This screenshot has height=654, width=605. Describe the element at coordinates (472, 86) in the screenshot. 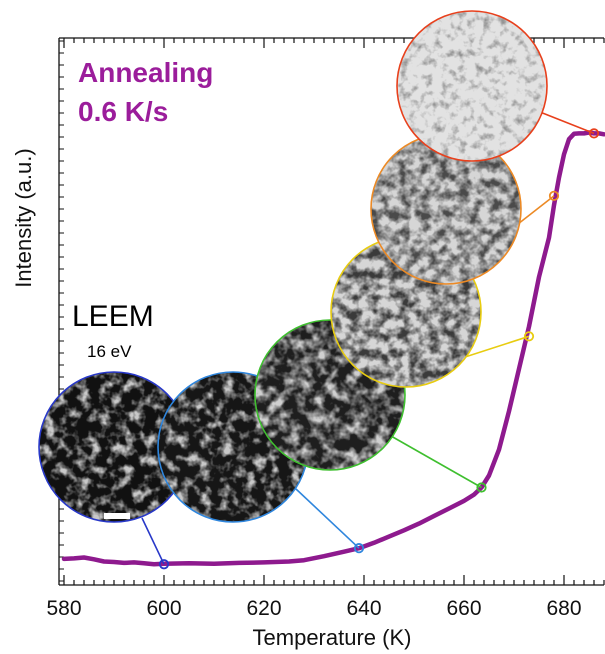

I see `leem-image-686K` at that location.